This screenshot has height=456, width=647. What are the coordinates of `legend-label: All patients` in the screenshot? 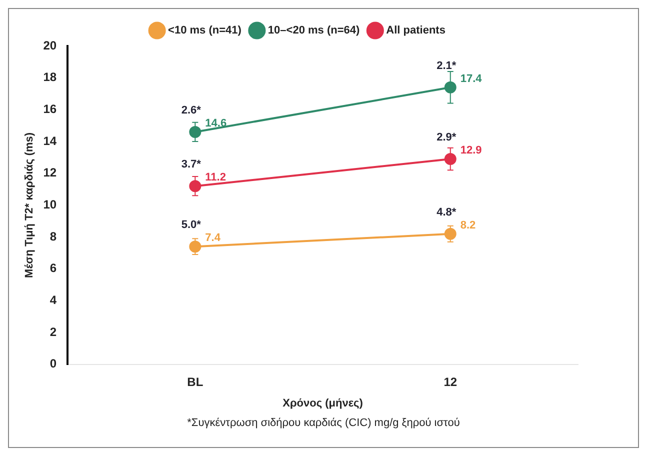 It's located at (416, 30).